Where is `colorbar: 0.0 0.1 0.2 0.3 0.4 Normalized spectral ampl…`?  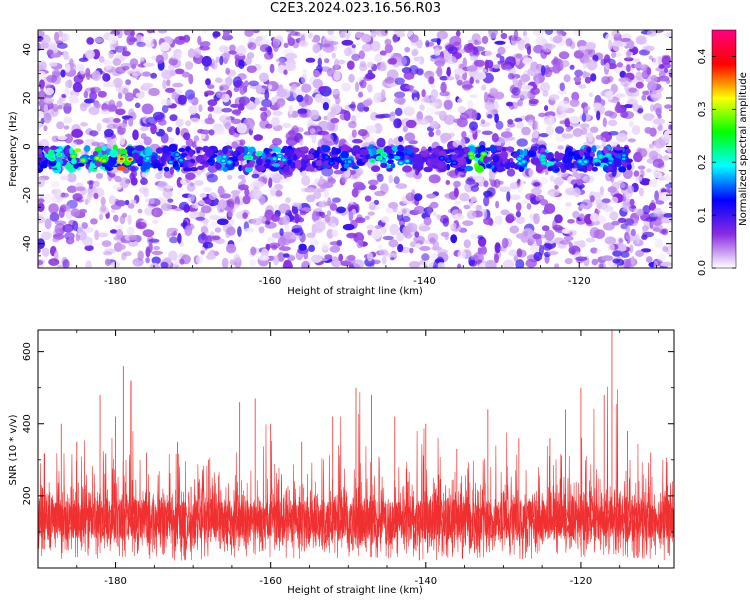 colorbar: 0.0 0.1 0.2 0.3 0.4 Normalized spectral ampl… is located at coordinates (723, 152).